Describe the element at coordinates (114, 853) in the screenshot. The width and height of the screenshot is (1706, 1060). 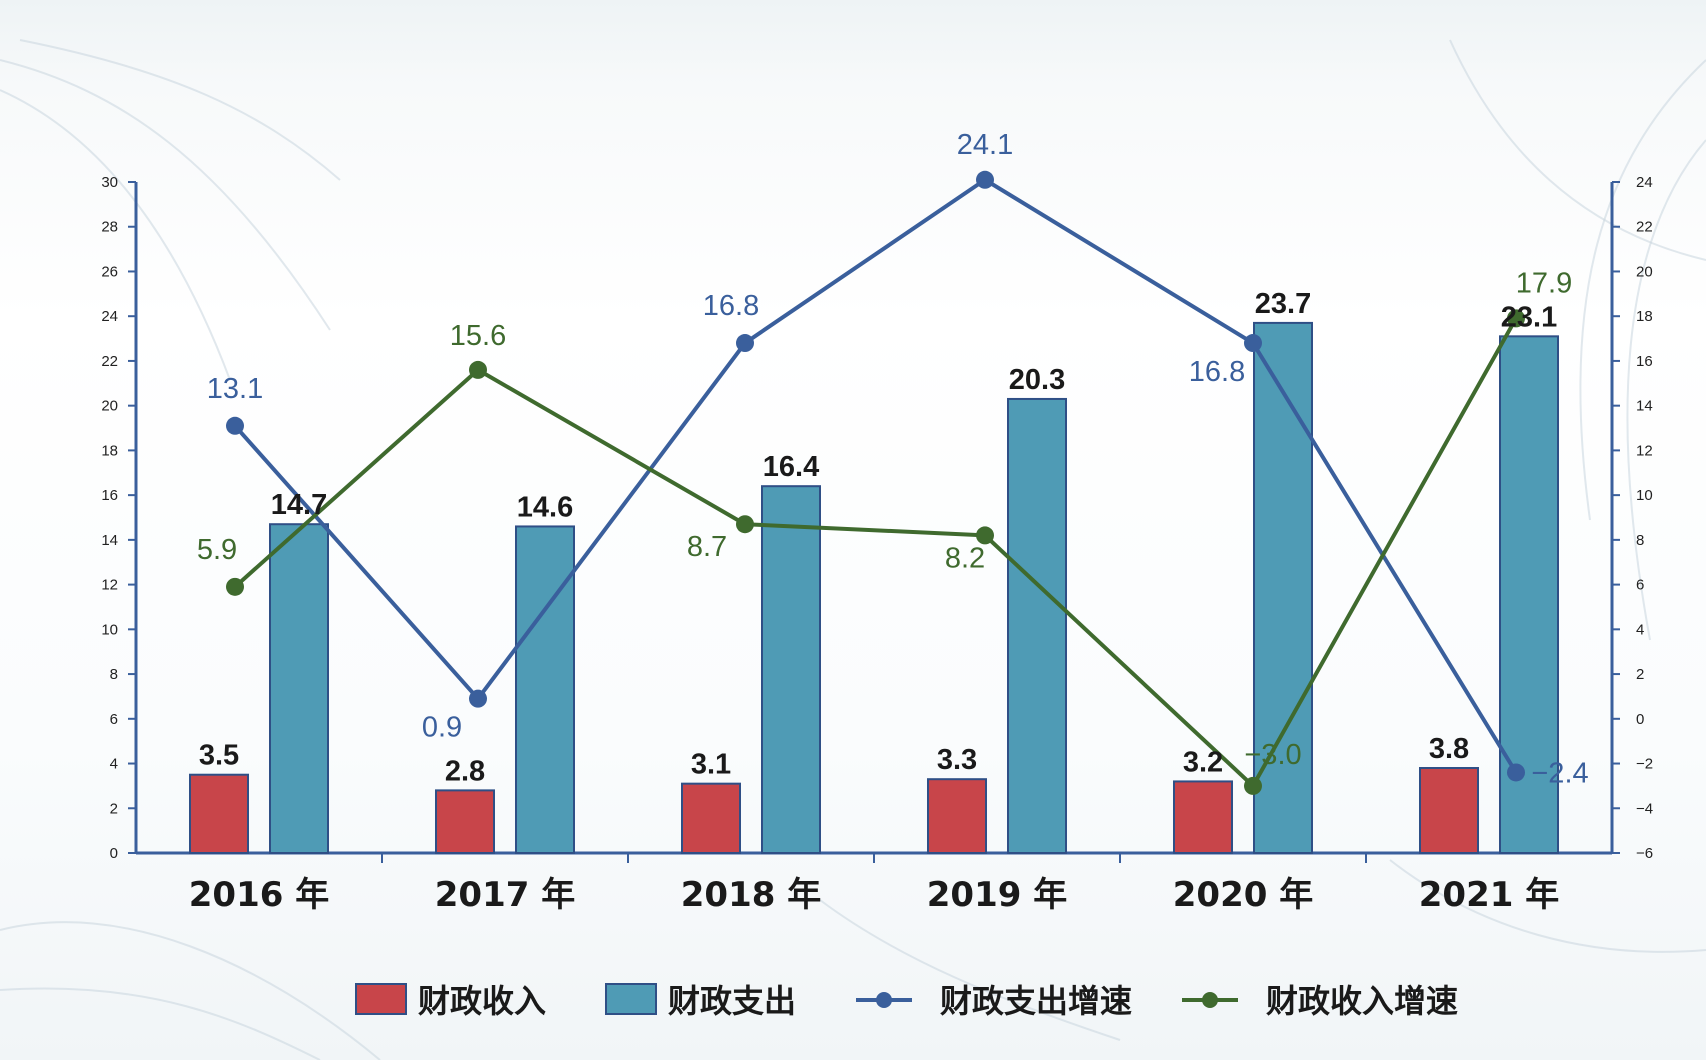
I see `left-axis-tick-label: 0` at that location.